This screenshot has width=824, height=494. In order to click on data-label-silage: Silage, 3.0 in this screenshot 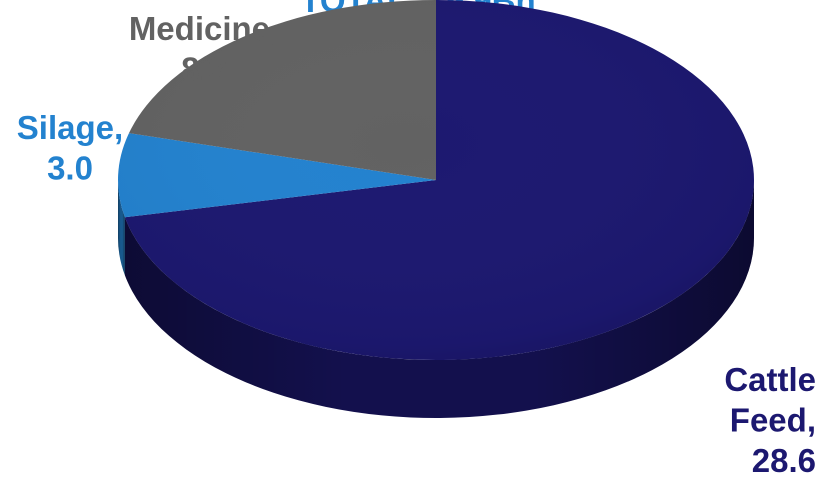, I will do `click(70, 148)`.